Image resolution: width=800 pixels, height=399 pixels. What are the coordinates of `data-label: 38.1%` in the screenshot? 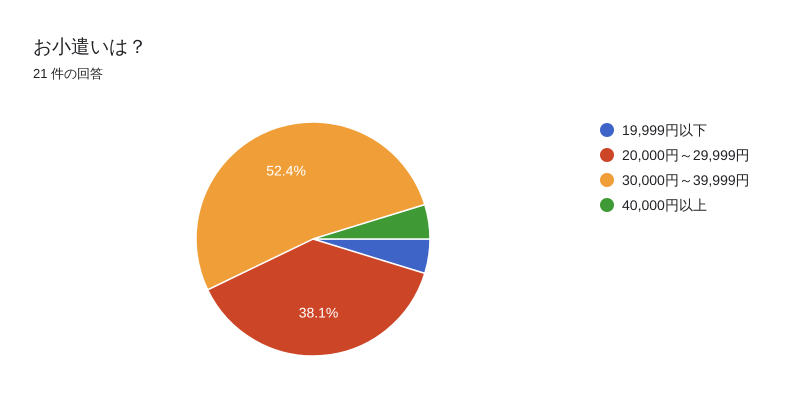 It's located at (318, 312).